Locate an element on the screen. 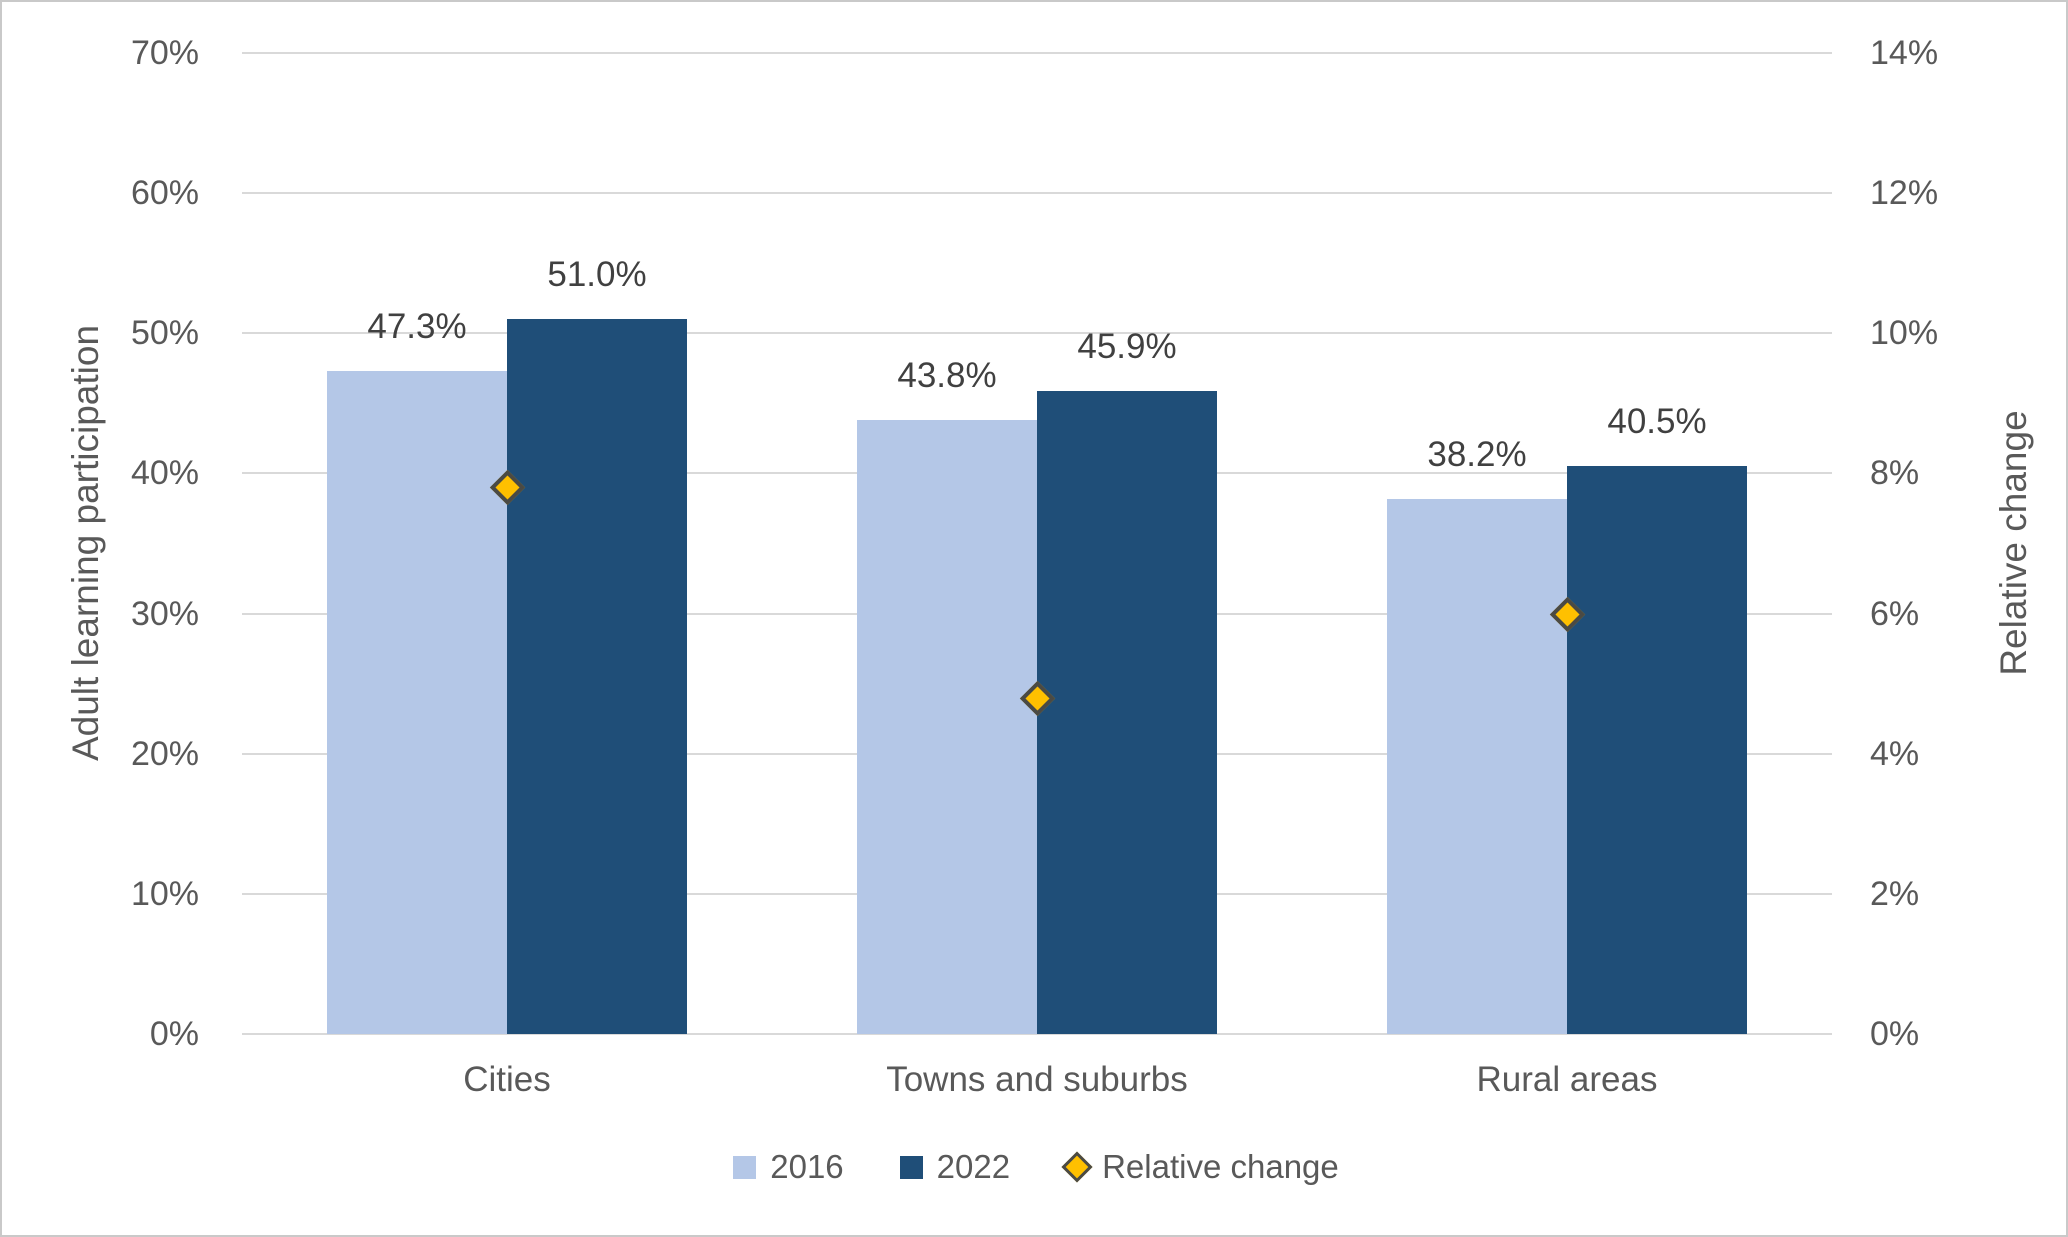 The width and height of the screenshot is (2068, 1237). category-label-3: Rural areas is located at coordinates (1567, 1079).